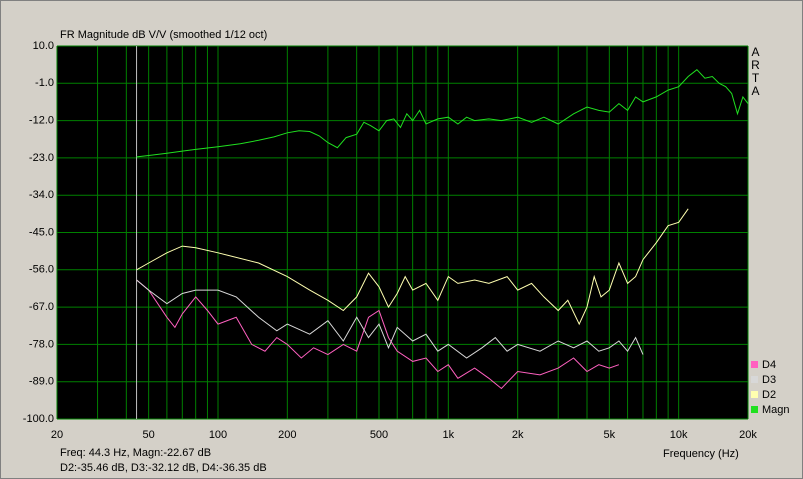 The width and height of the screenshot is (803, 479). Describe the element at coordinates (379, 435) in the screenshot. I see `x-tick-label: 500` at that location.